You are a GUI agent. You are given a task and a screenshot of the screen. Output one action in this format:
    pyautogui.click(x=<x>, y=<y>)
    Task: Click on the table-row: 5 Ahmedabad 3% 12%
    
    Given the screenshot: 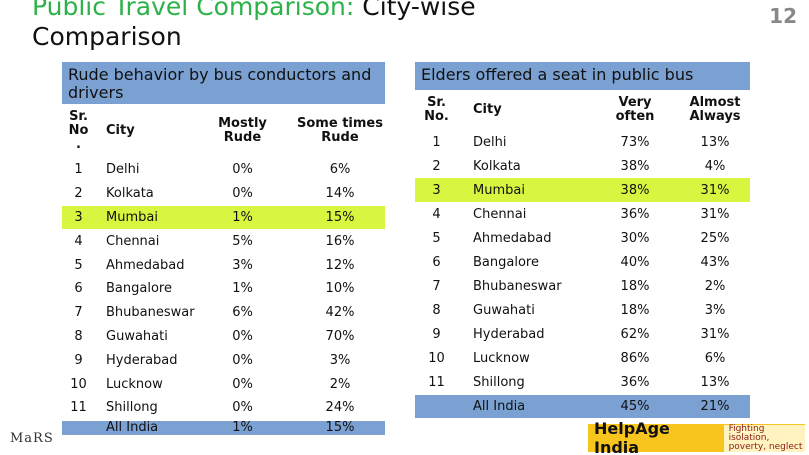 What is the action you would take?
    pyautogui.click(x=223, y=265)
    